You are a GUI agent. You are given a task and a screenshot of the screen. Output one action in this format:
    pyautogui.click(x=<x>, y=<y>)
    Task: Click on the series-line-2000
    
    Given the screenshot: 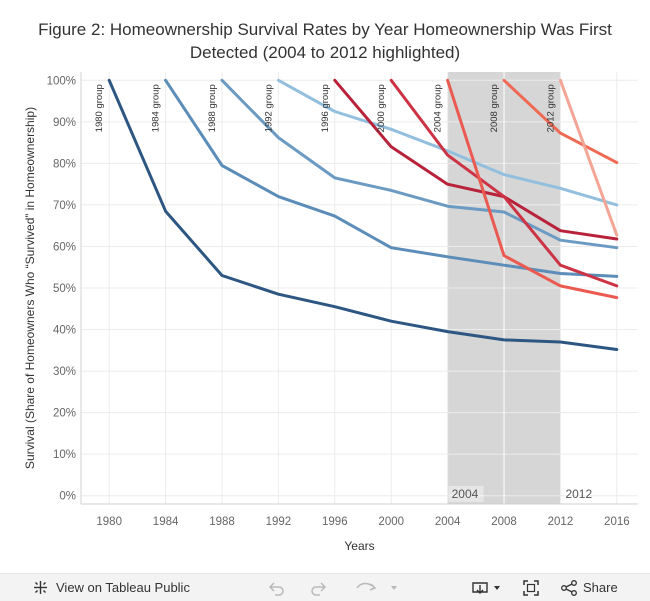 What is the action you would take?
    pyautogui.click(x=504, y=183)
    